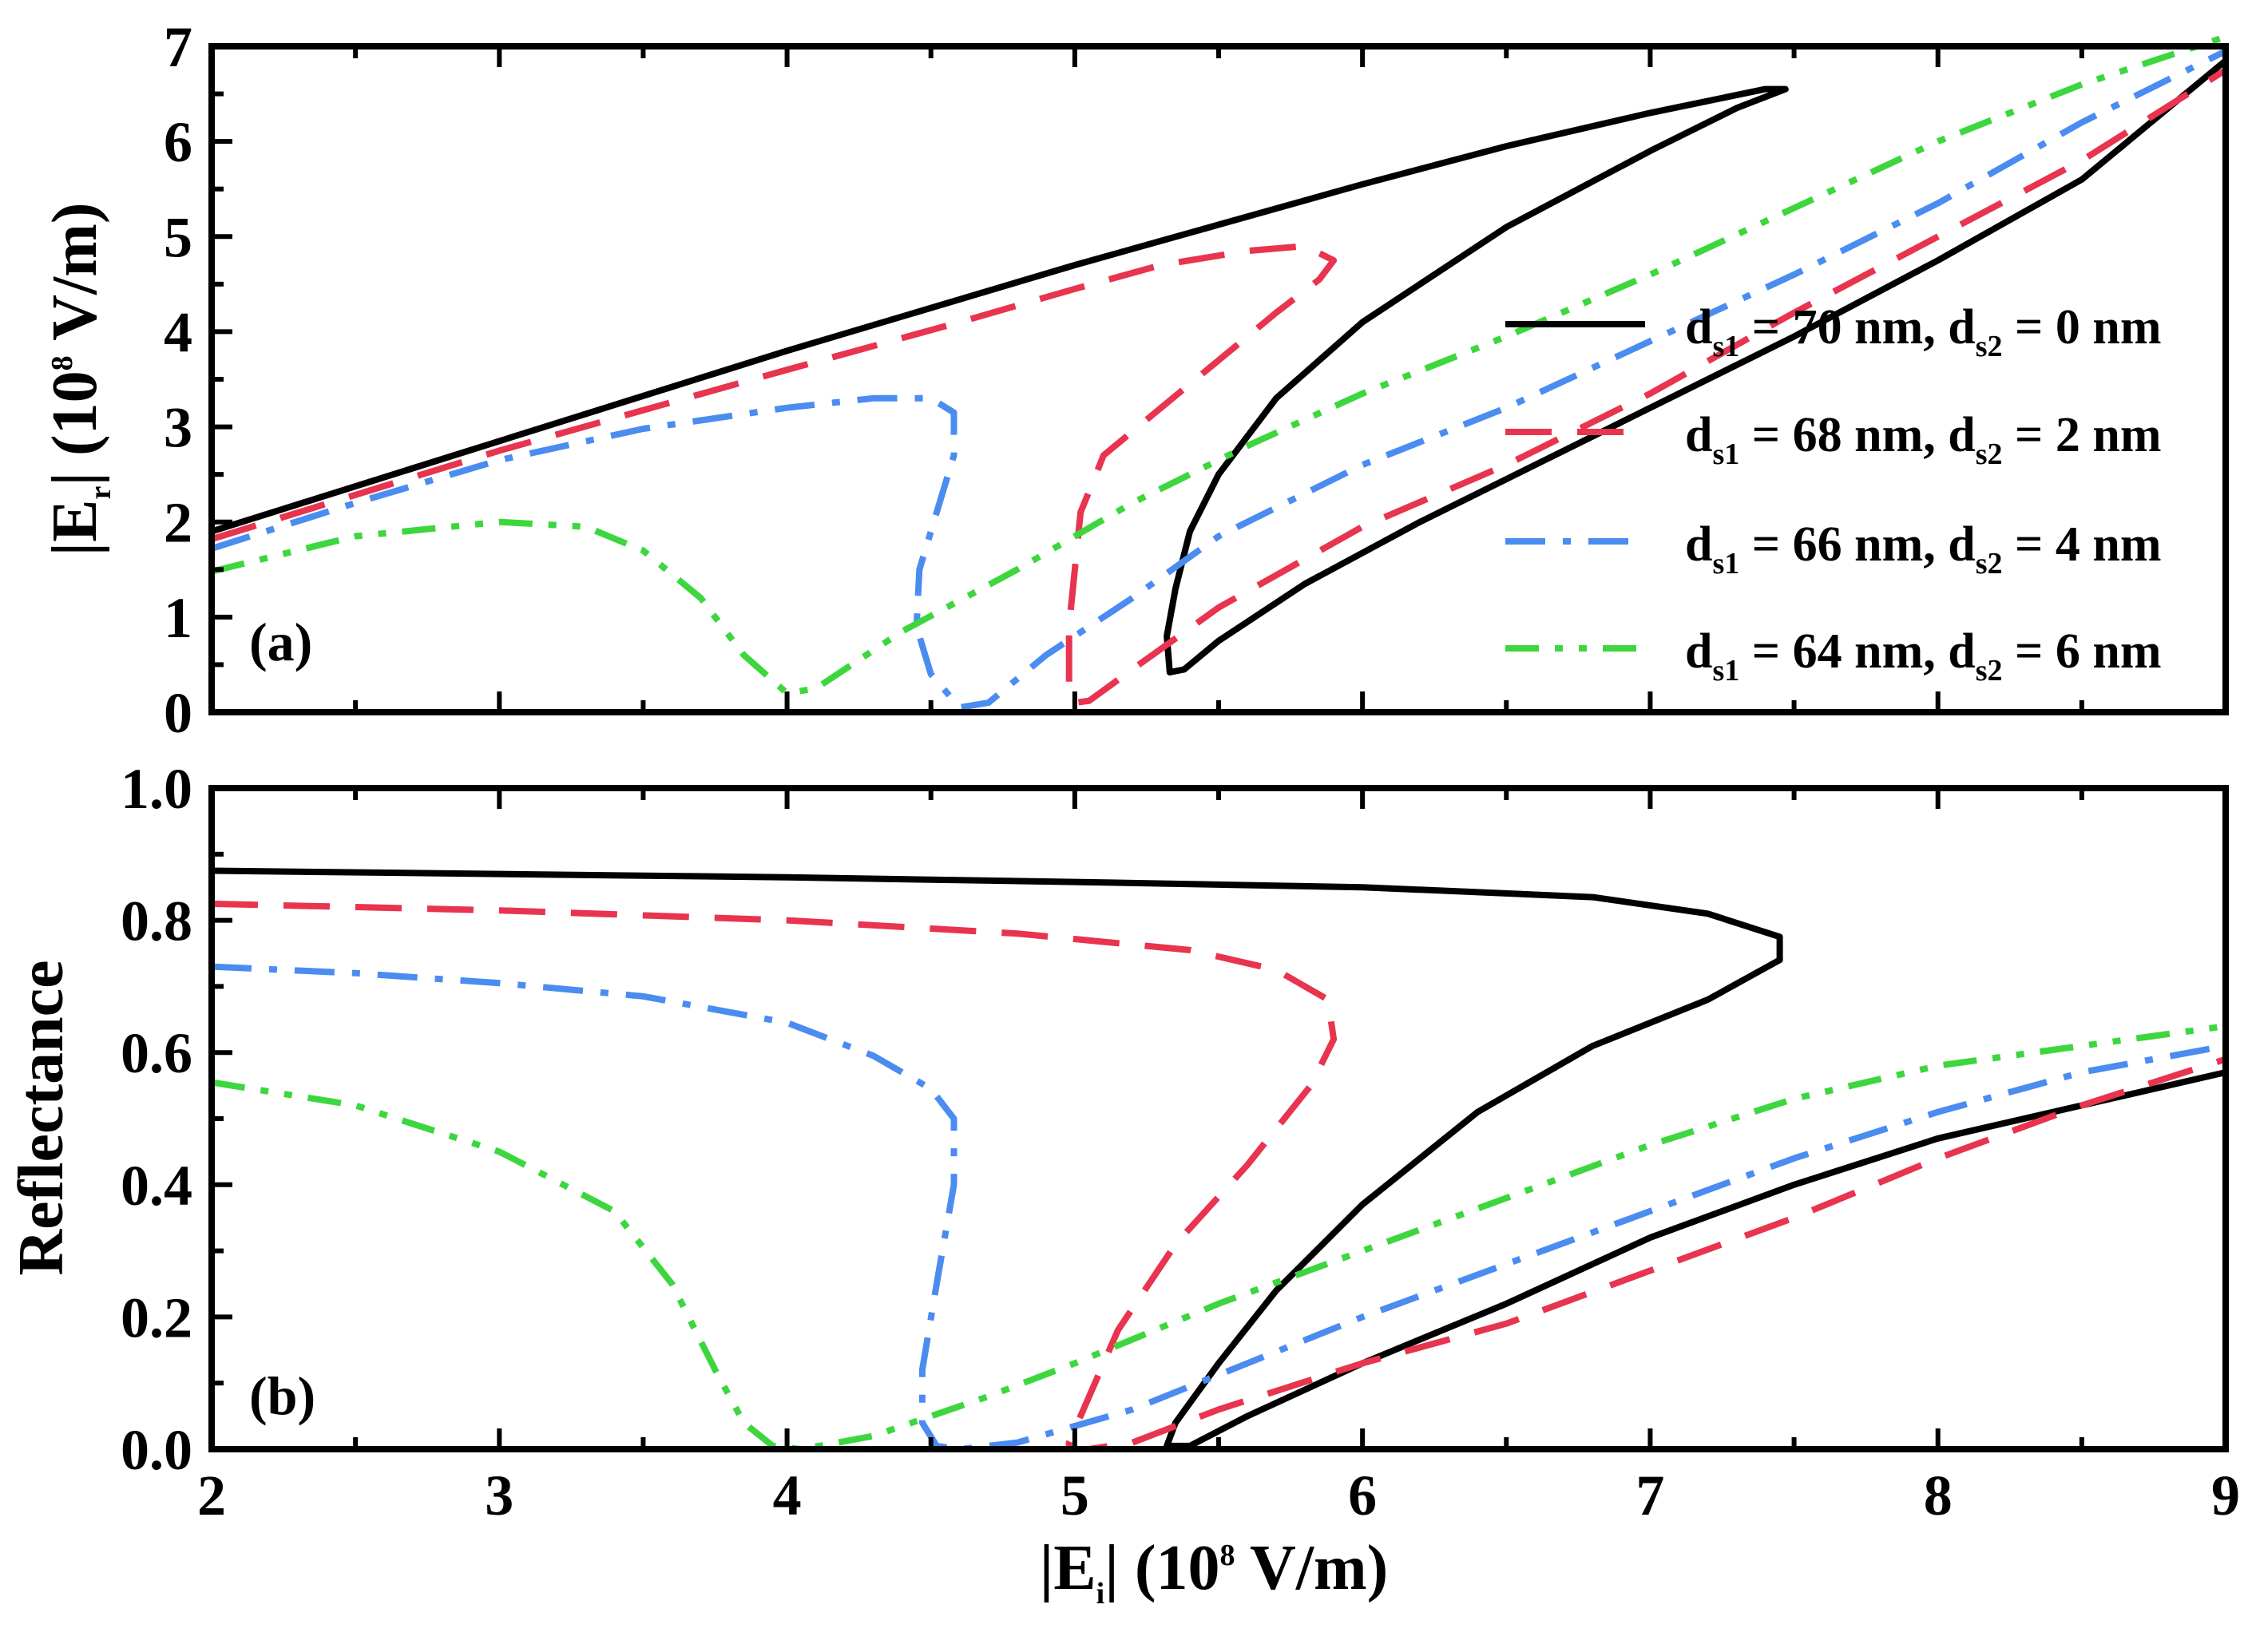 The height and width of the screenshot is (1652, 2252). What do you see at coordinates (42, 1117) in the screenshot?
I see `panel-b-ylabel: Reflectance` at bounding box center [42, 1117].